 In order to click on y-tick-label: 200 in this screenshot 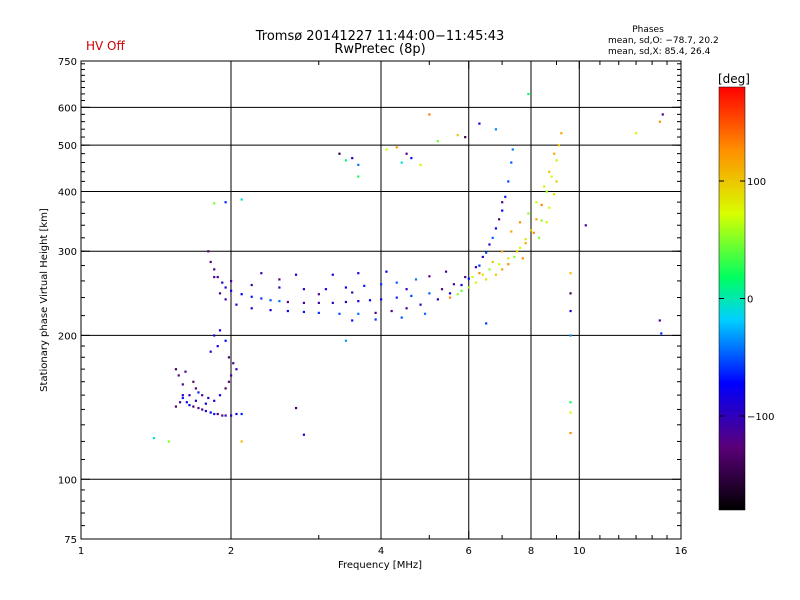, I will do `click(67, 336)`.